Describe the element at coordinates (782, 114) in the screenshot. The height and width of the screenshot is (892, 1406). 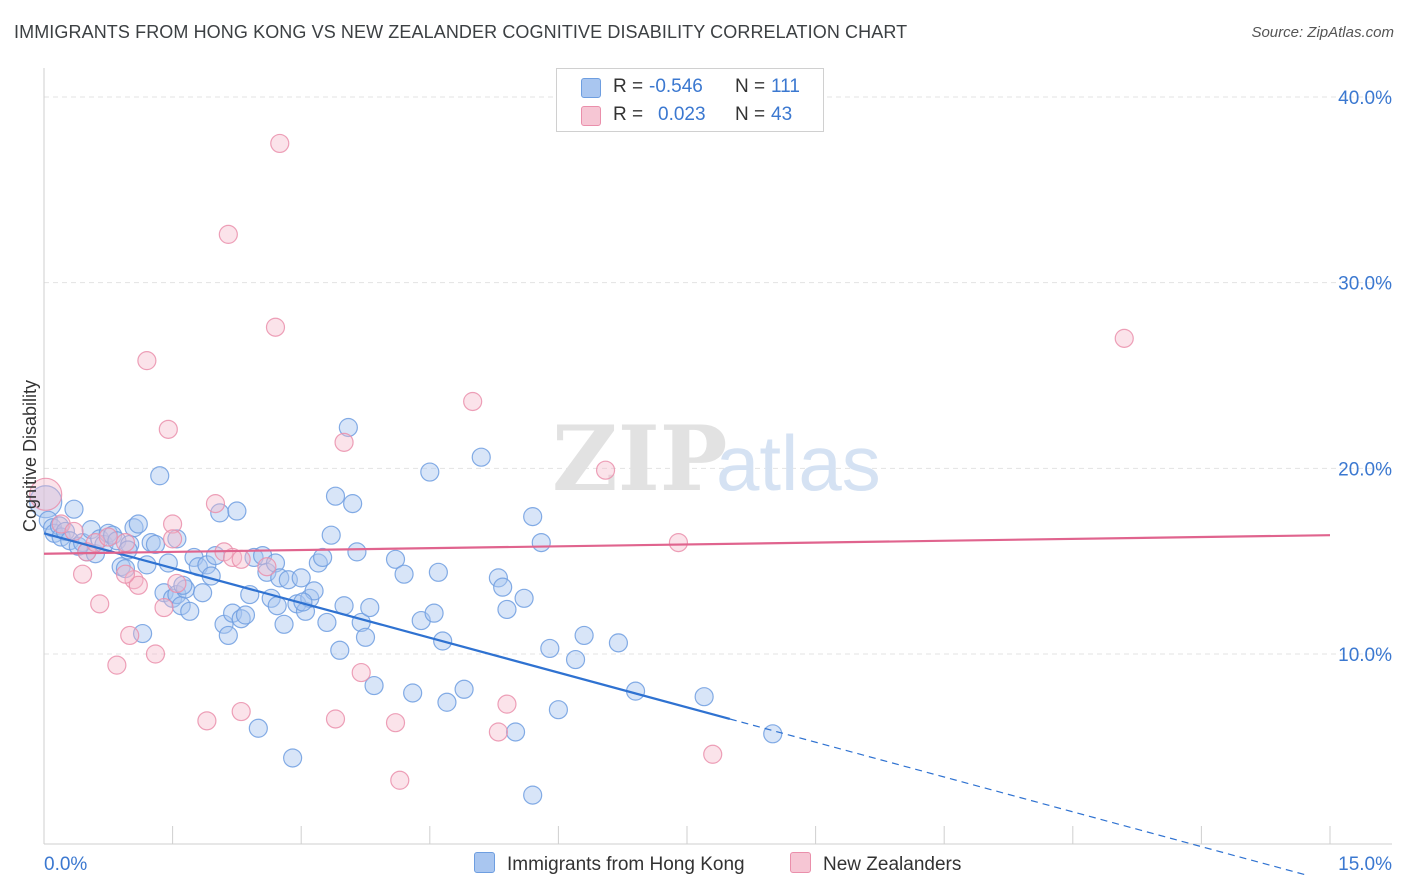
I see `n-value: 43` at that location.